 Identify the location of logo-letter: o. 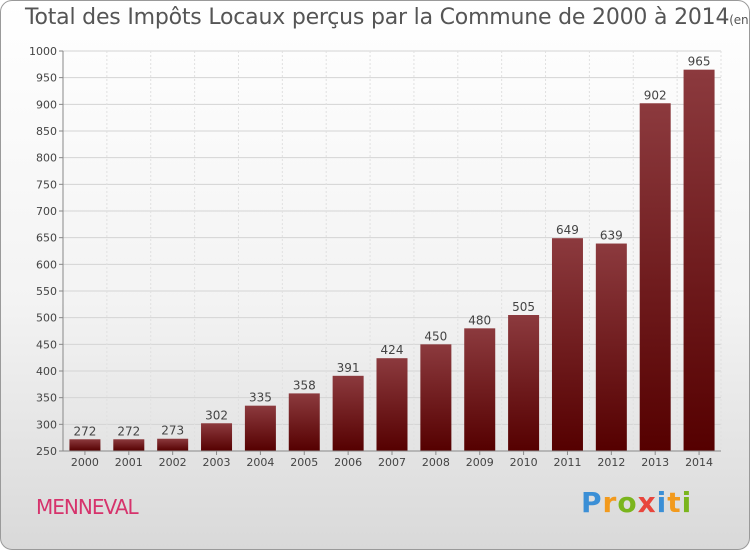
(627, 502).